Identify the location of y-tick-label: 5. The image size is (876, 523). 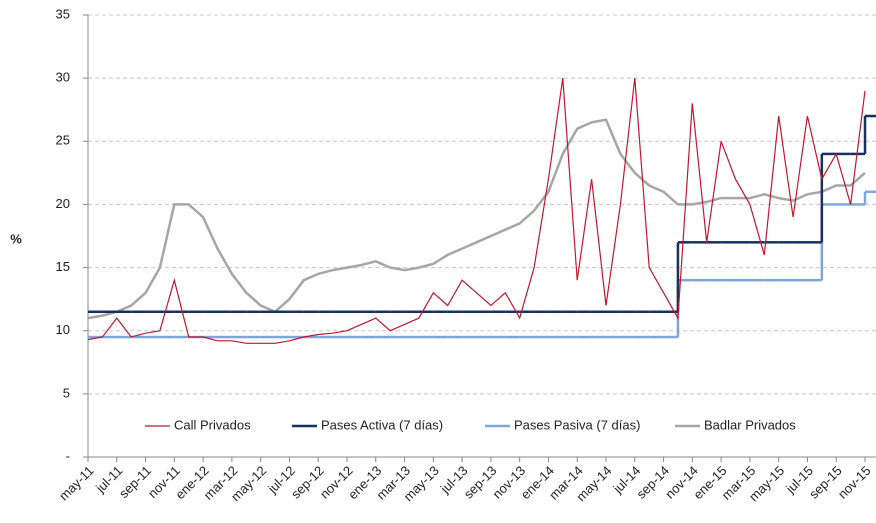
(66, 392).